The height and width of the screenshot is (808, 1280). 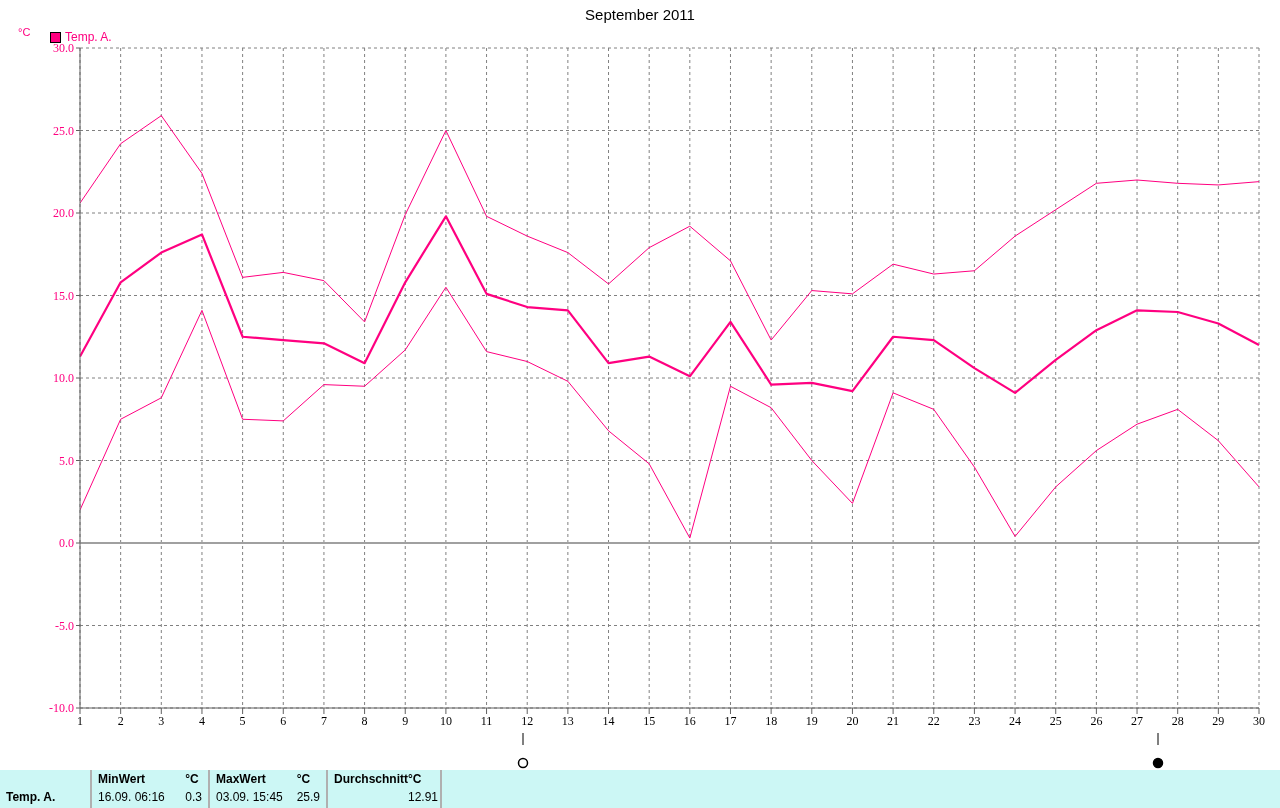 What do you see at coordinates (323, 720) in the screenshot?
I see `x-tick-label: 7` at bounding box center [323, 720].